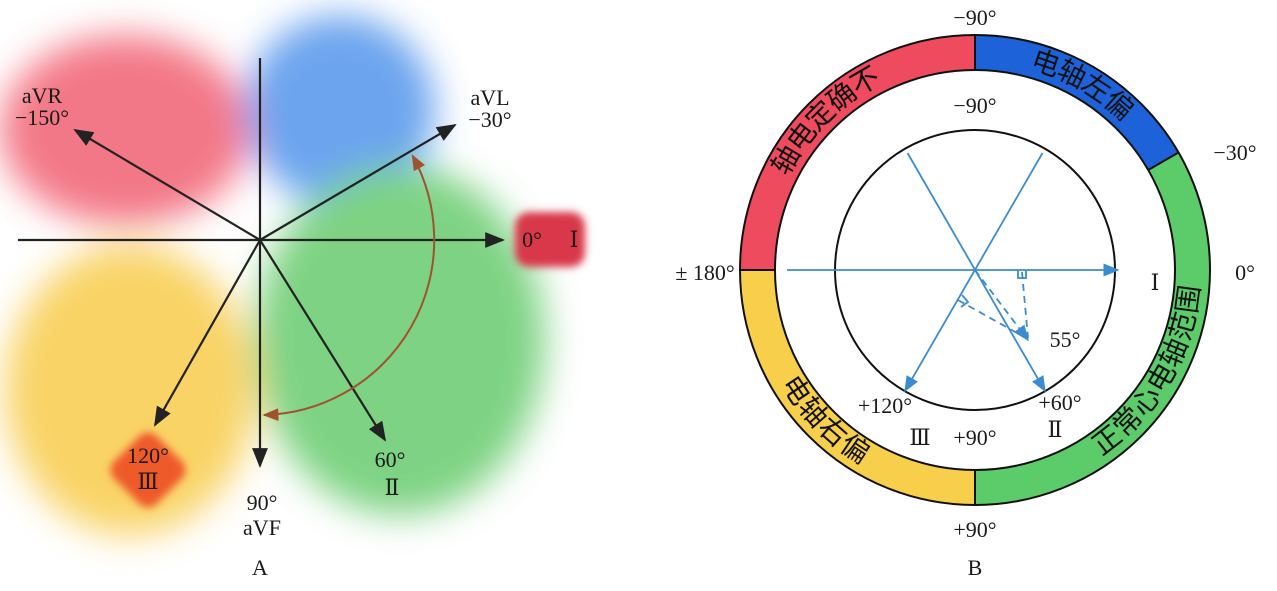 Image resolution: width=1277 pixels, height=591 pixels. I want to click on ring-label: 电轴右偏, so click(825, 419).